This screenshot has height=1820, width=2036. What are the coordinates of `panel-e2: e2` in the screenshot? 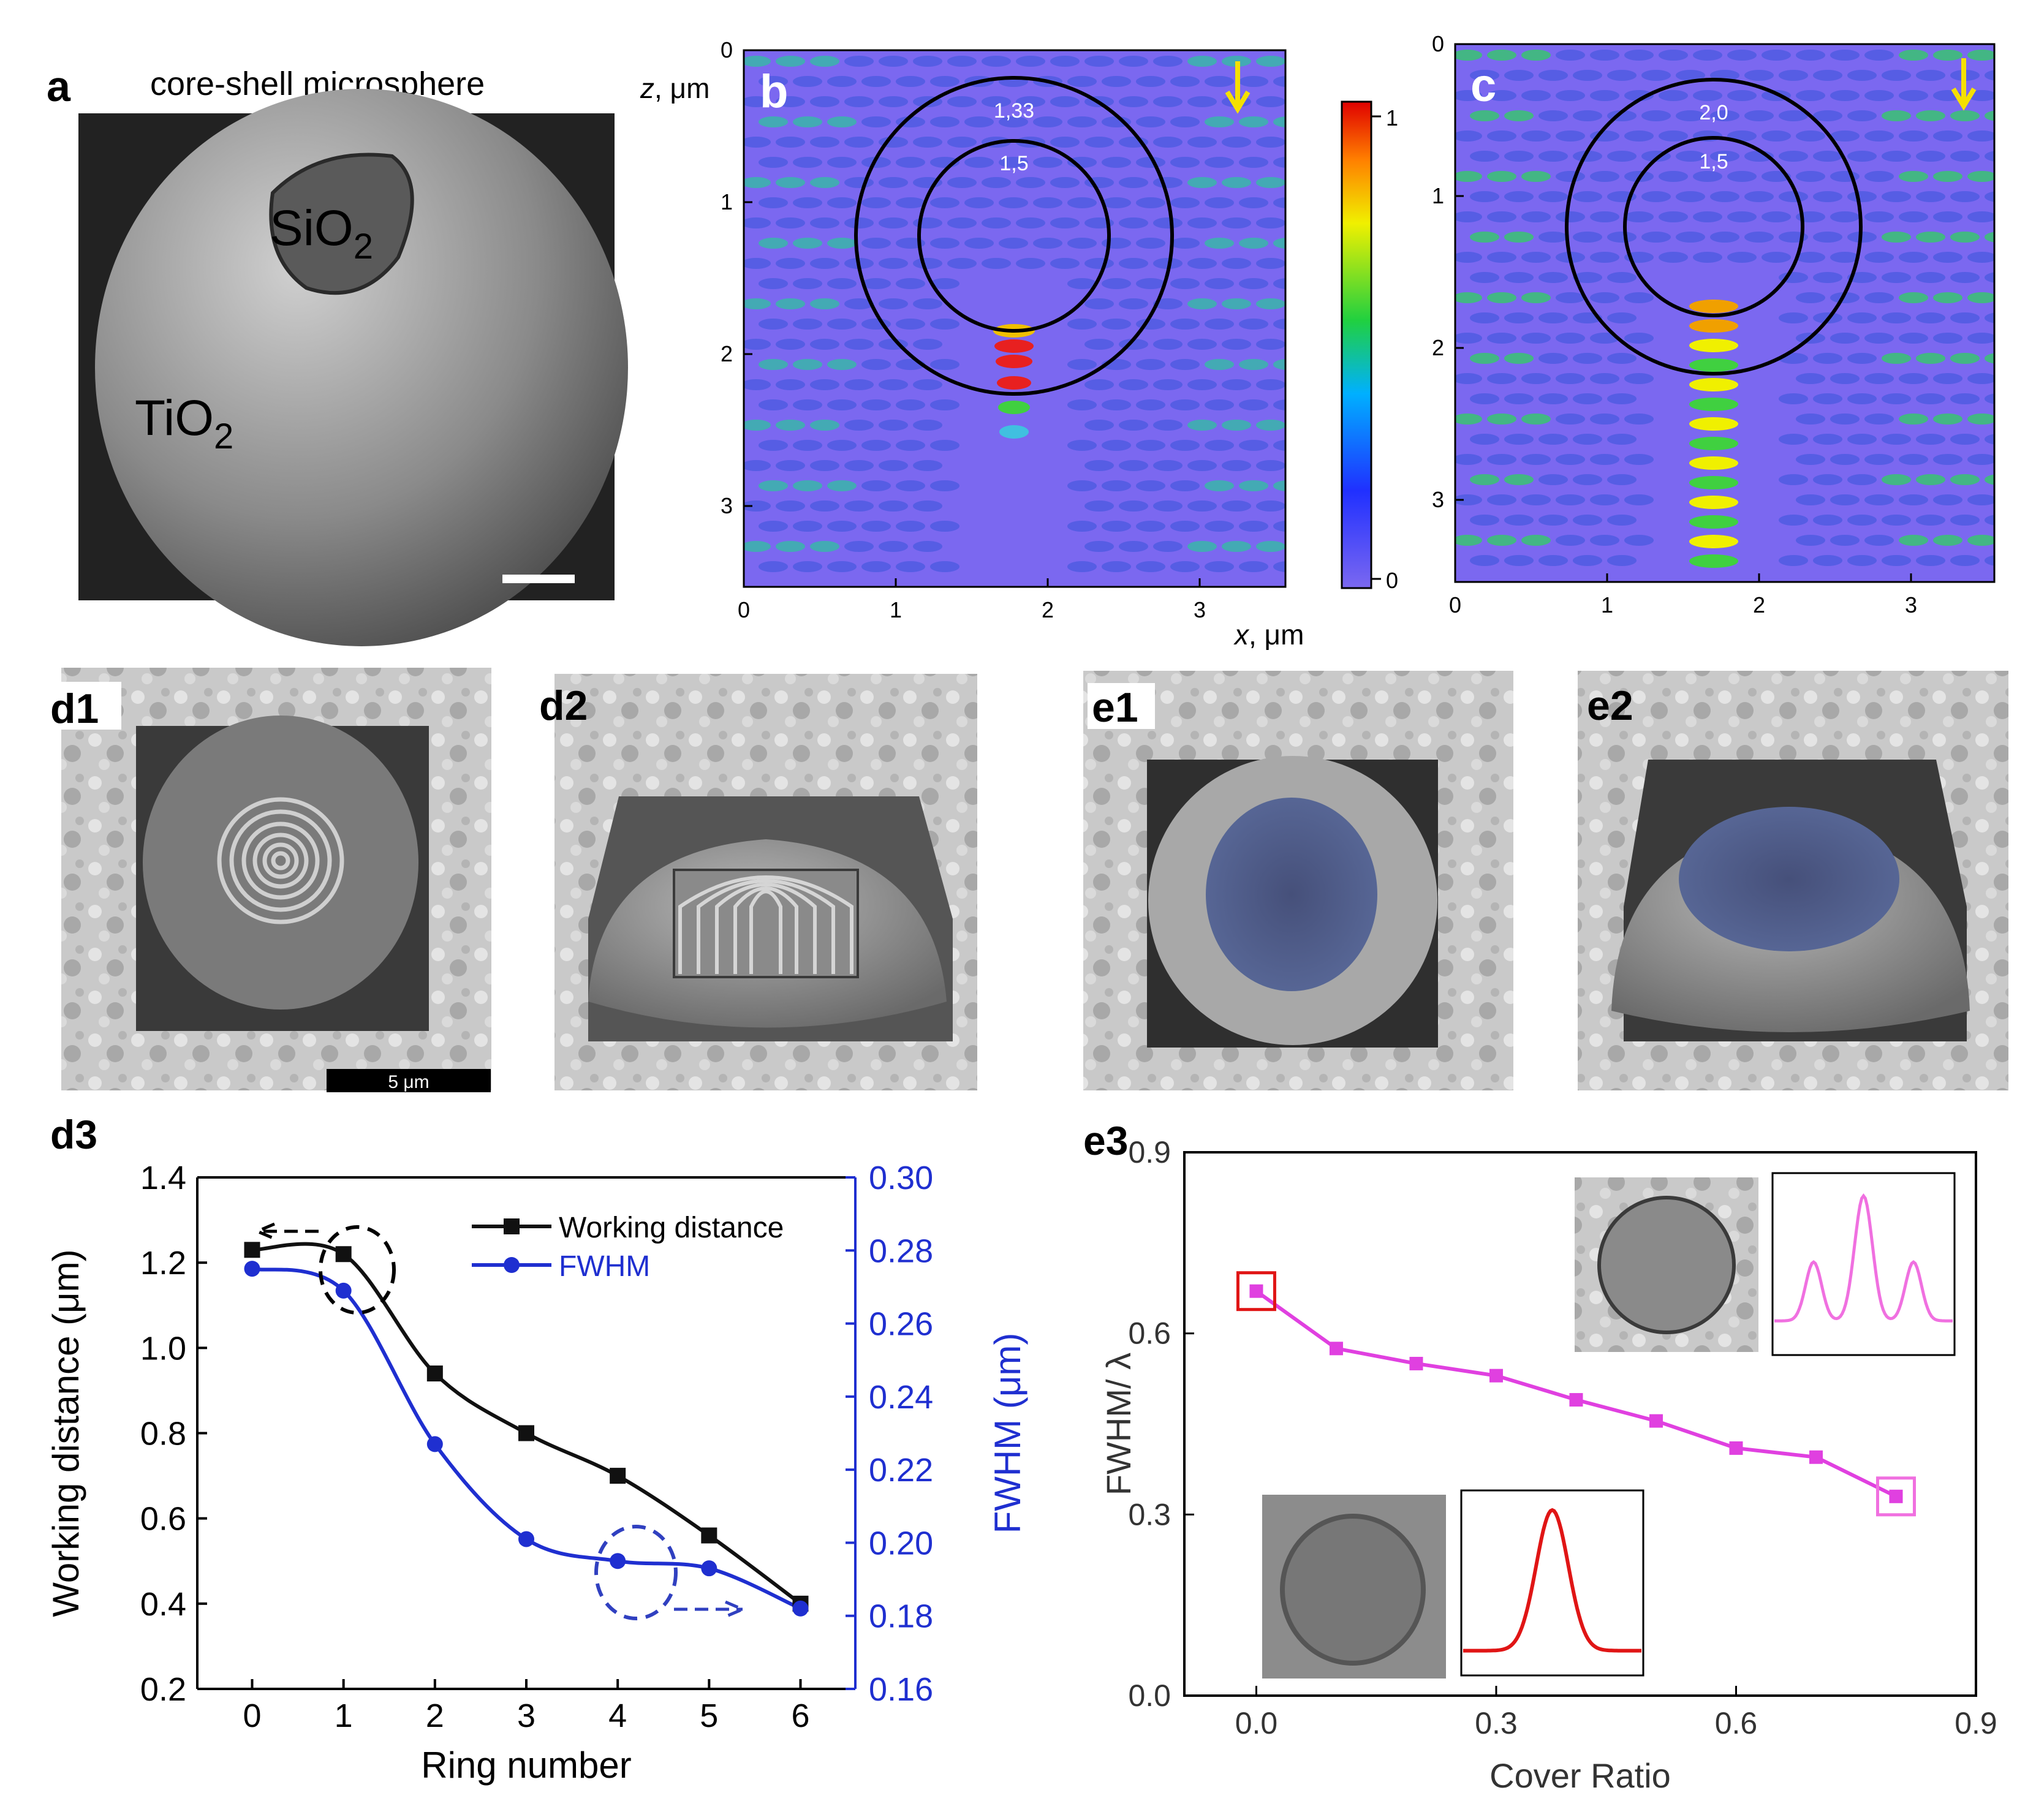 It's located at (1793, 880).